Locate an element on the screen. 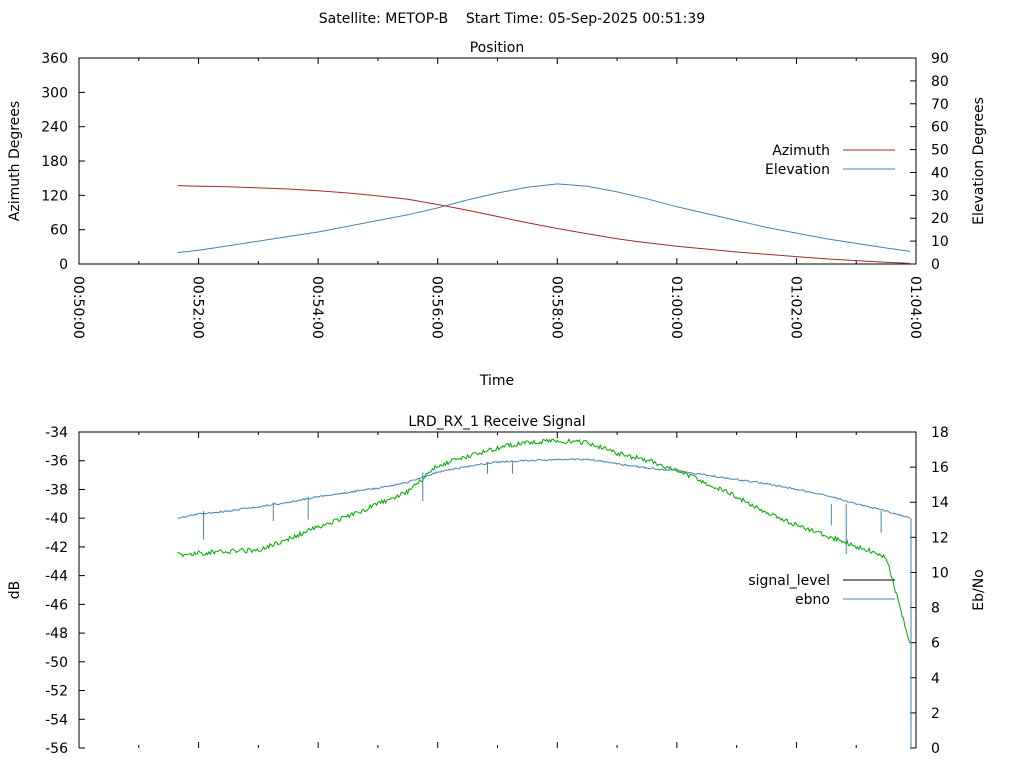  x-tick-label: 00:56:00 is located at coordinates (437, 307).